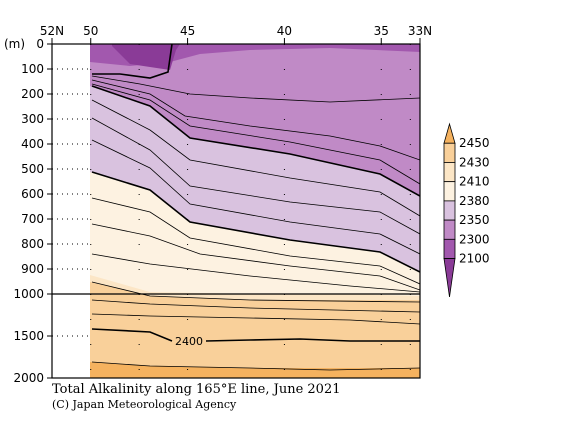 This screenshot has height=423, width=570. I want to click on band-core, so click(146, 57).